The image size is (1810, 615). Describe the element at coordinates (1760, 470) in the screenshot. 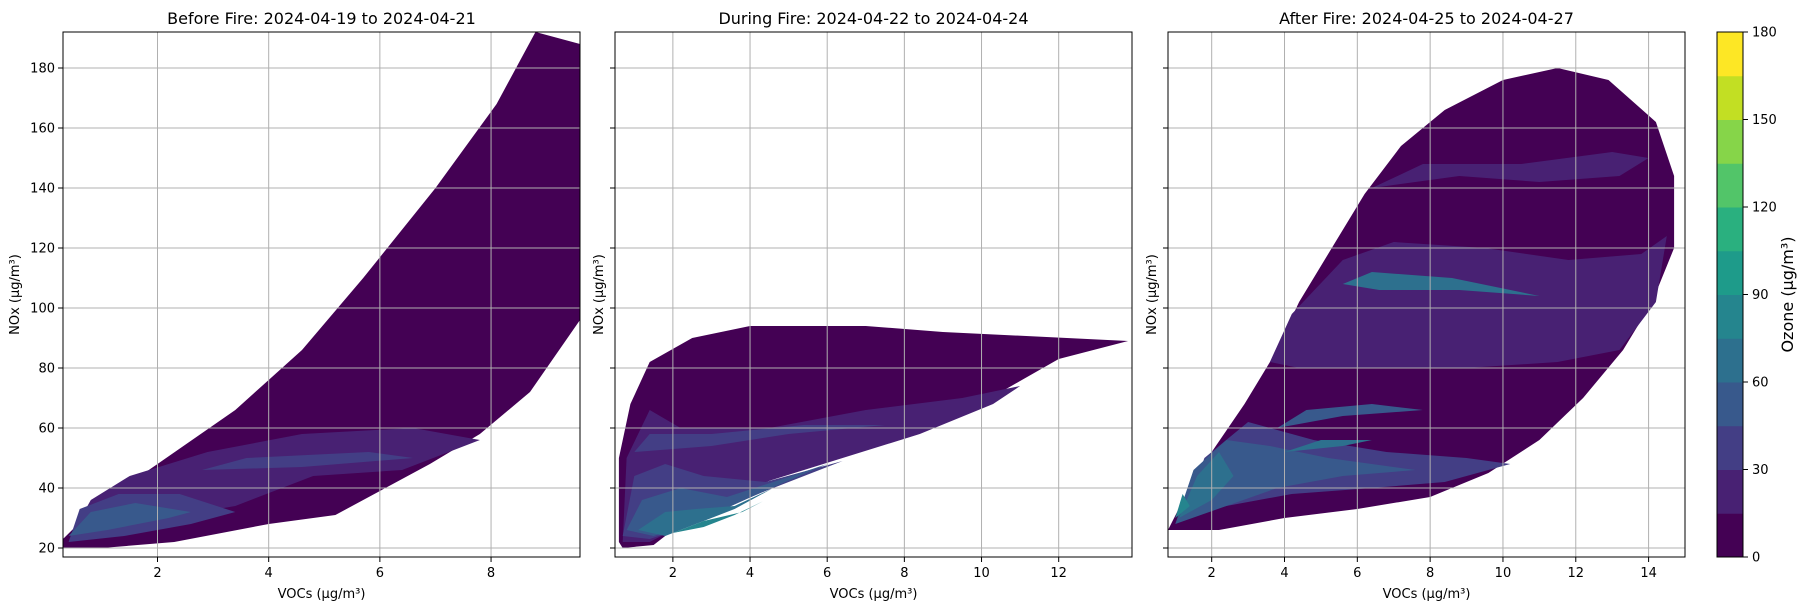

I see `colorbar-tick-label-2: 30` at that location.